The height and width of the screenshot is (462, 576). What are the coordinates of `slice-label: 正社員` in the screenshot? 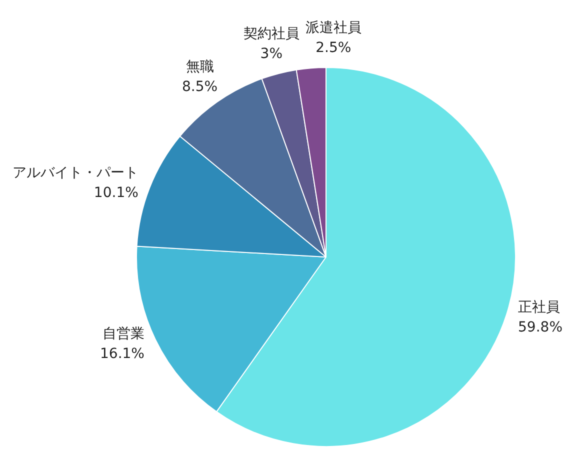 It's located at (539, 308).